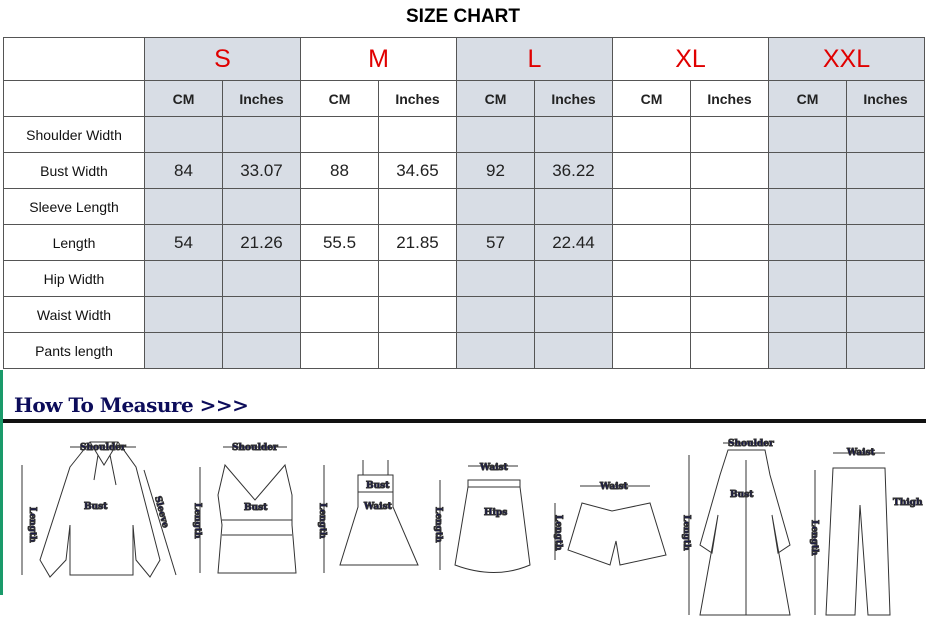 This screenshot has height=630, width=926. Describe the element at coordinates (573, 170) in the screenshot. I see `measurement-value: 36.22` at that location.